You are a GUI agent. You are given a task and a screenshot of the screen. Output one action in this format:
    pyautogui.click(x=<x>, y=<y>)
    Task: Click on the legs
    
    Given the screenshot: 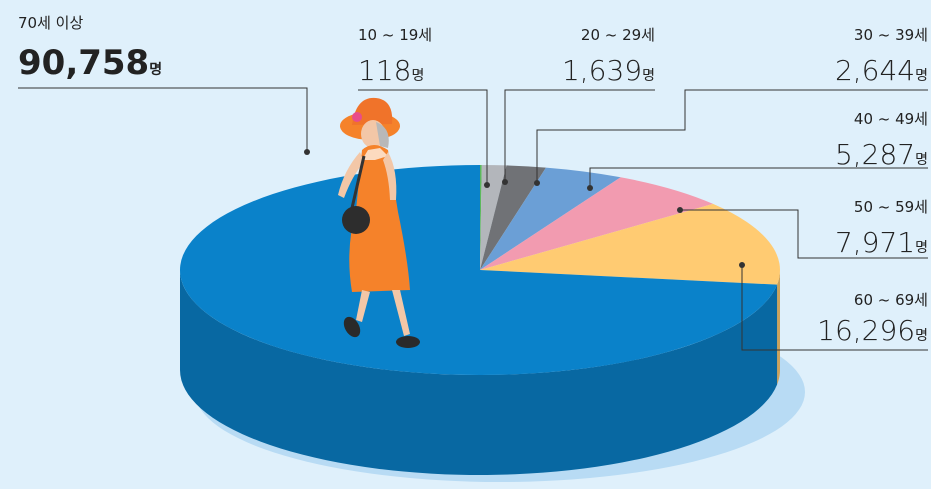 What is the action you would take?
    pyautogui.click(x=383, y=313)
    